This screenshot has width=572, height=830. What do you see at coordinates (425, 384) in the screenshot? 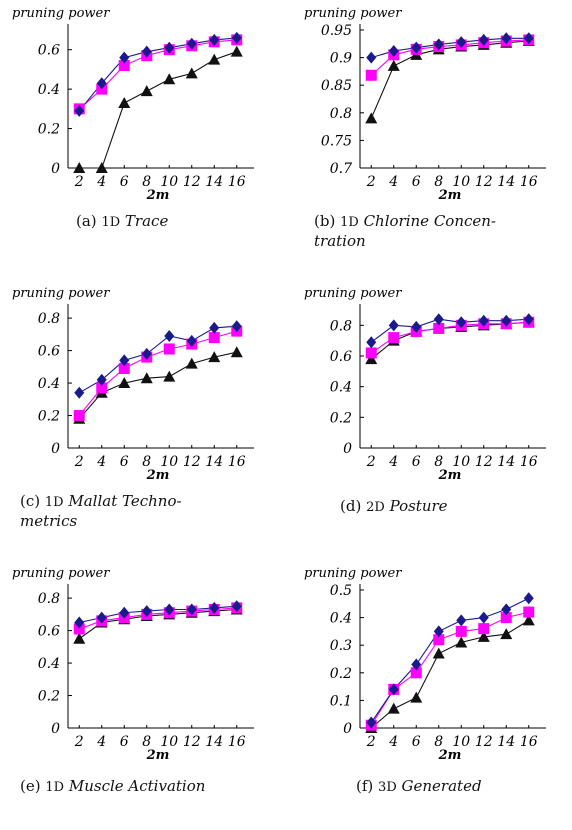
I see `chart-d: pruning power 0 0.2 0.4 0.6 0.8 2 4 6 8 10 12 14 16 2m` at bounding box center [425, 384].